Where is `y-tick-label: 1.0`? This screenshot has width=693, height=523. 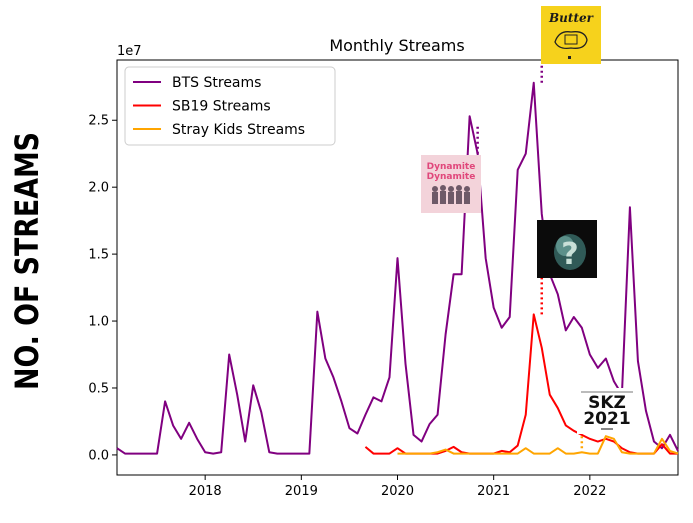
y-tick-label: 1.0 is located at coordinates (98, 322).